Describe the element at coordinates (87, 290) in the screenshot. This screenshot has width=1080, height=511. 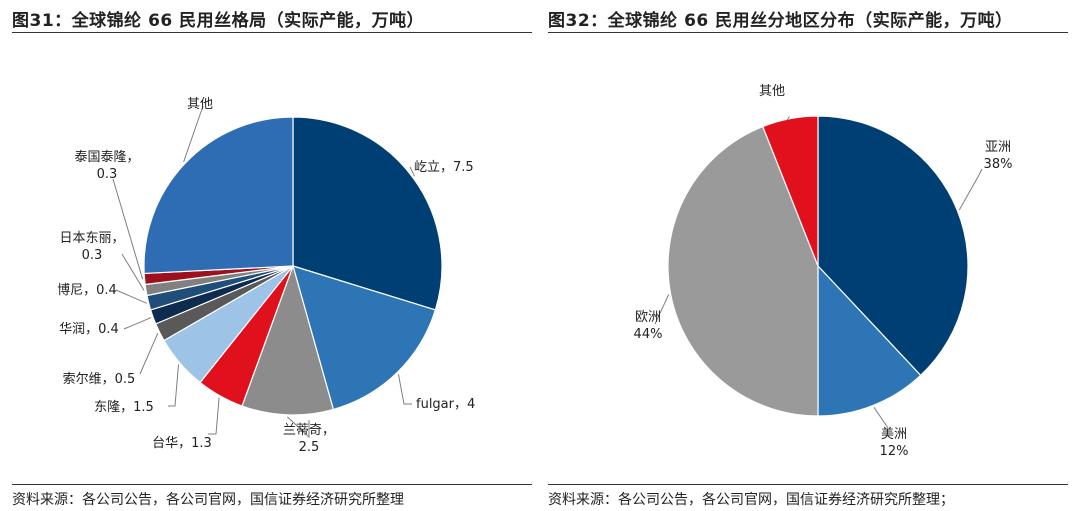
I see `slice-label: 博尼，0.4` at that location.